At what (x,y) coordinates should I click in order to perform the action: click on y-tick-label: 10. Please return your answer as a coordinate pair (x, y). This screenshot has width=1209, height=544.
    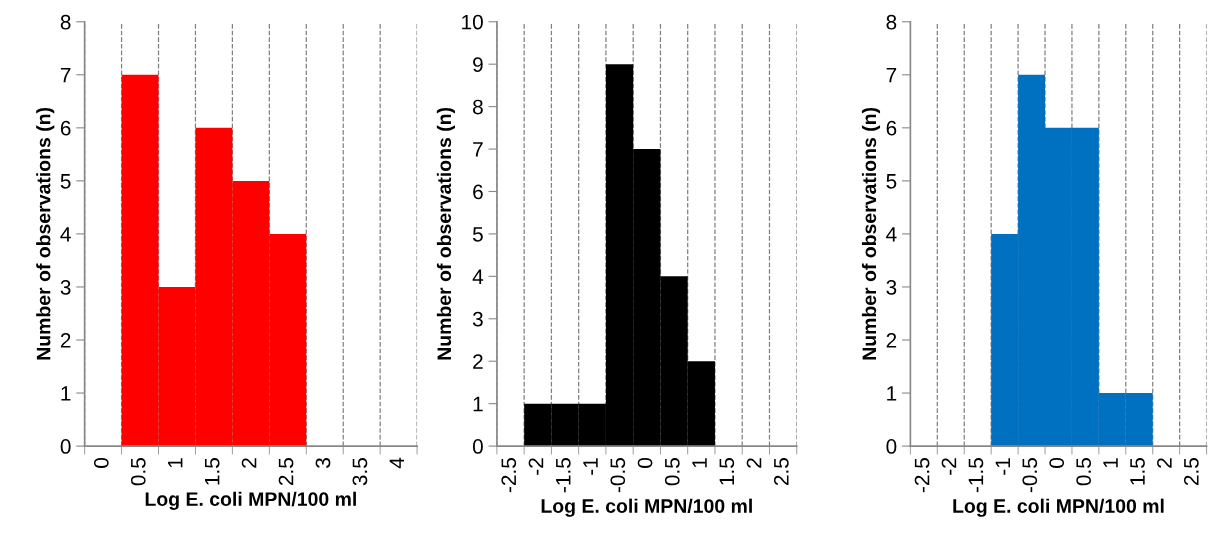
    Looking at the image, I should click on (472, 22).